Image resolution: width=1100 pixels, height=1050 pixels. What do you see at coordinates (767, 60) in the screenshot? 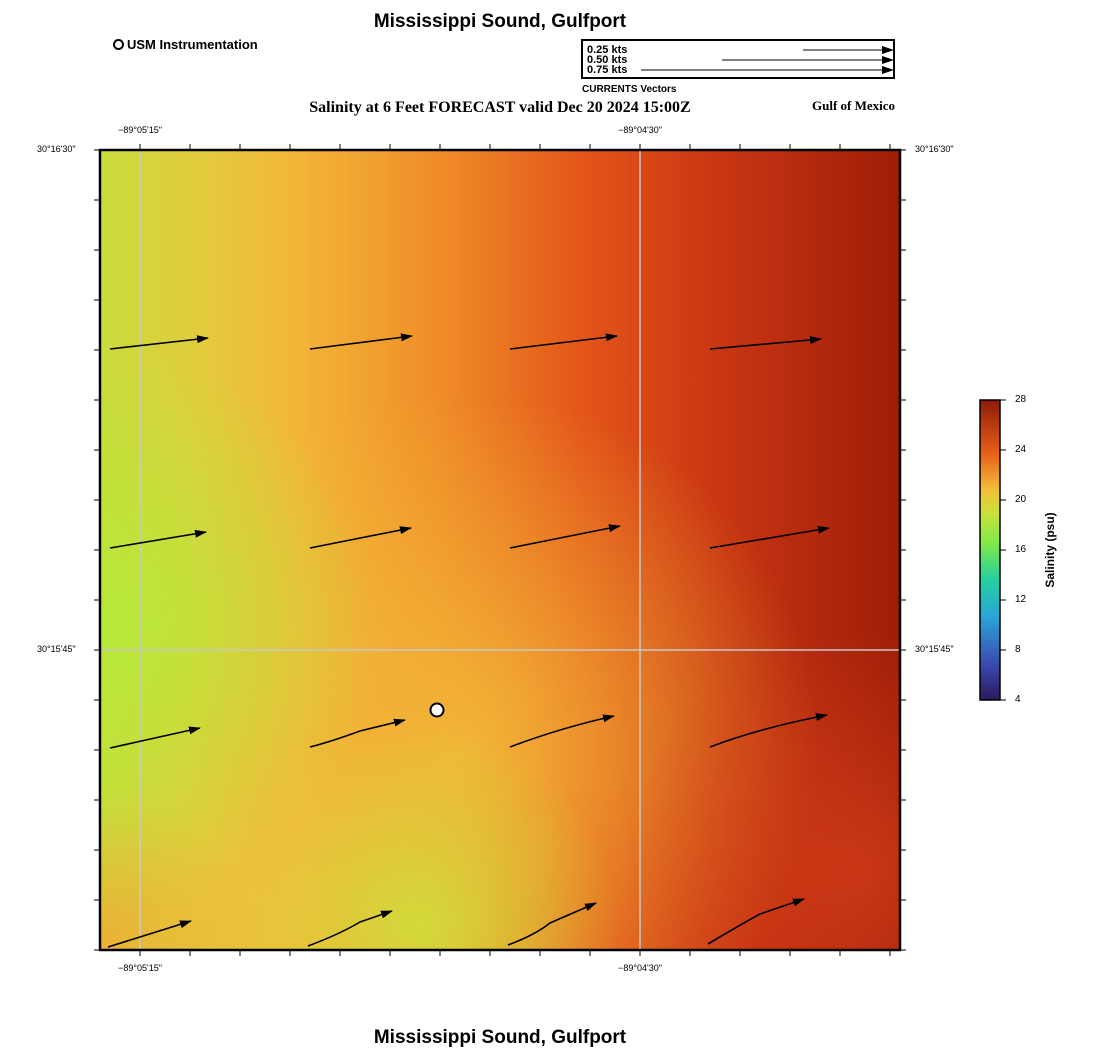
I see `vector-legend-arrows` at bounding box center [767, 60].